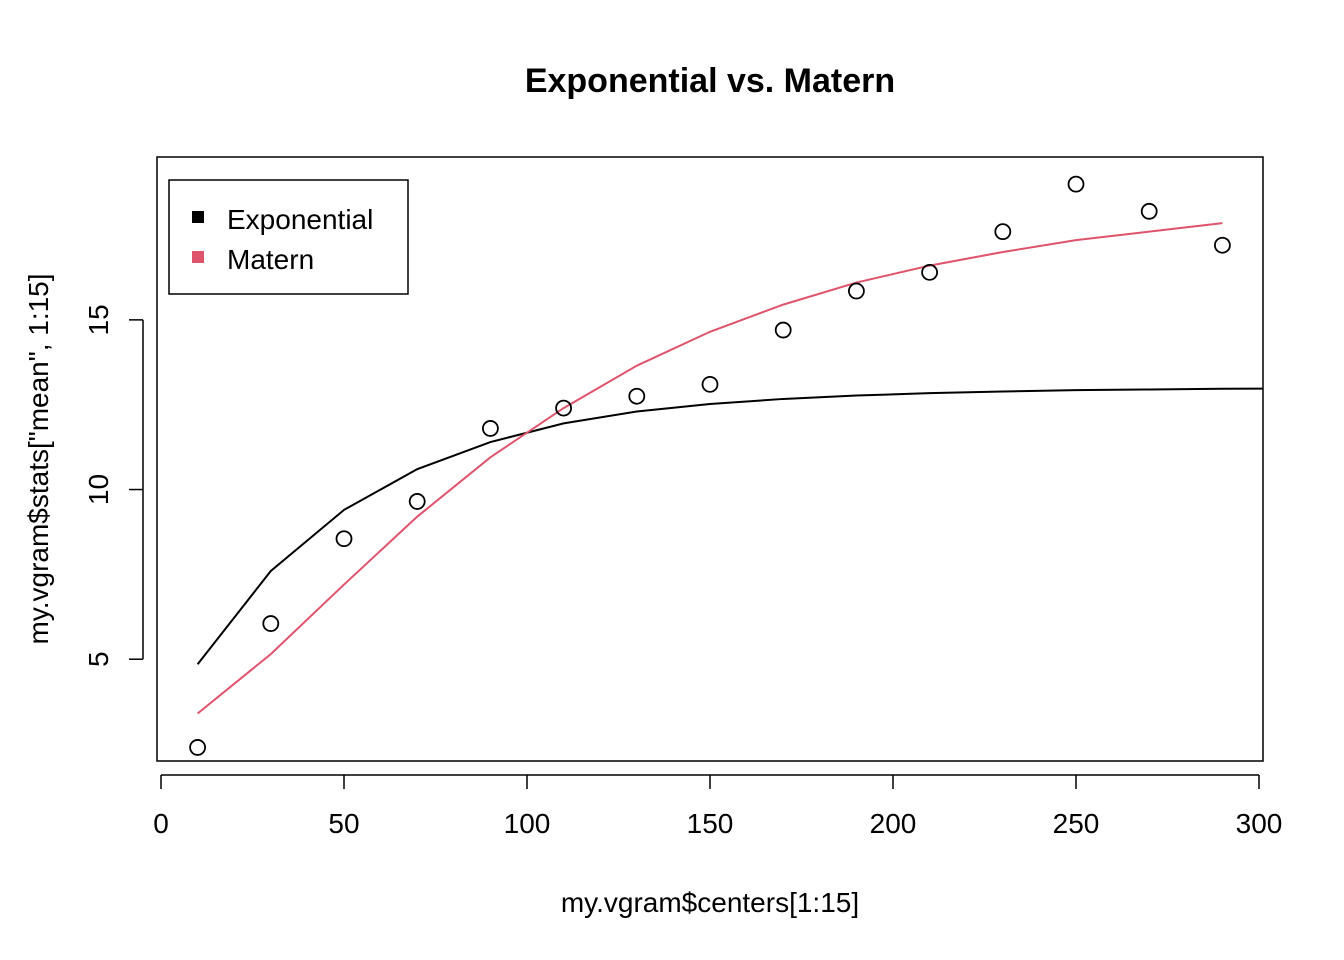 This screenshot has height=960, width=1344. What do you see at coordinates (300, 219) in the screenshot?
I see `legend-label-exponential: Exponential` at bounding box center [300, 219].